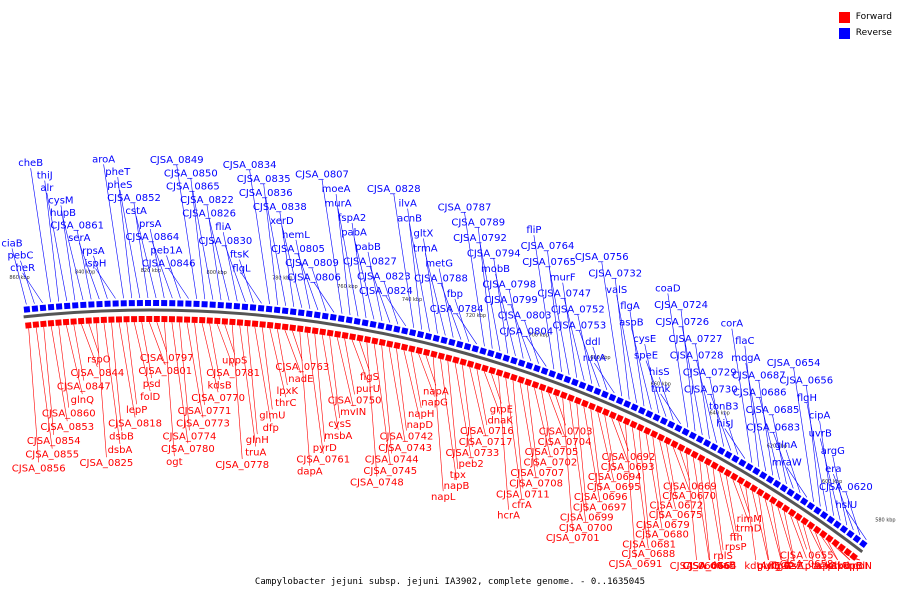 Image resolution: width=900 pixels, height=600 pixels. Describe the element at coordinates (749, 519) in the screenshot. I see `forward-gene-label: rimM` at that location.